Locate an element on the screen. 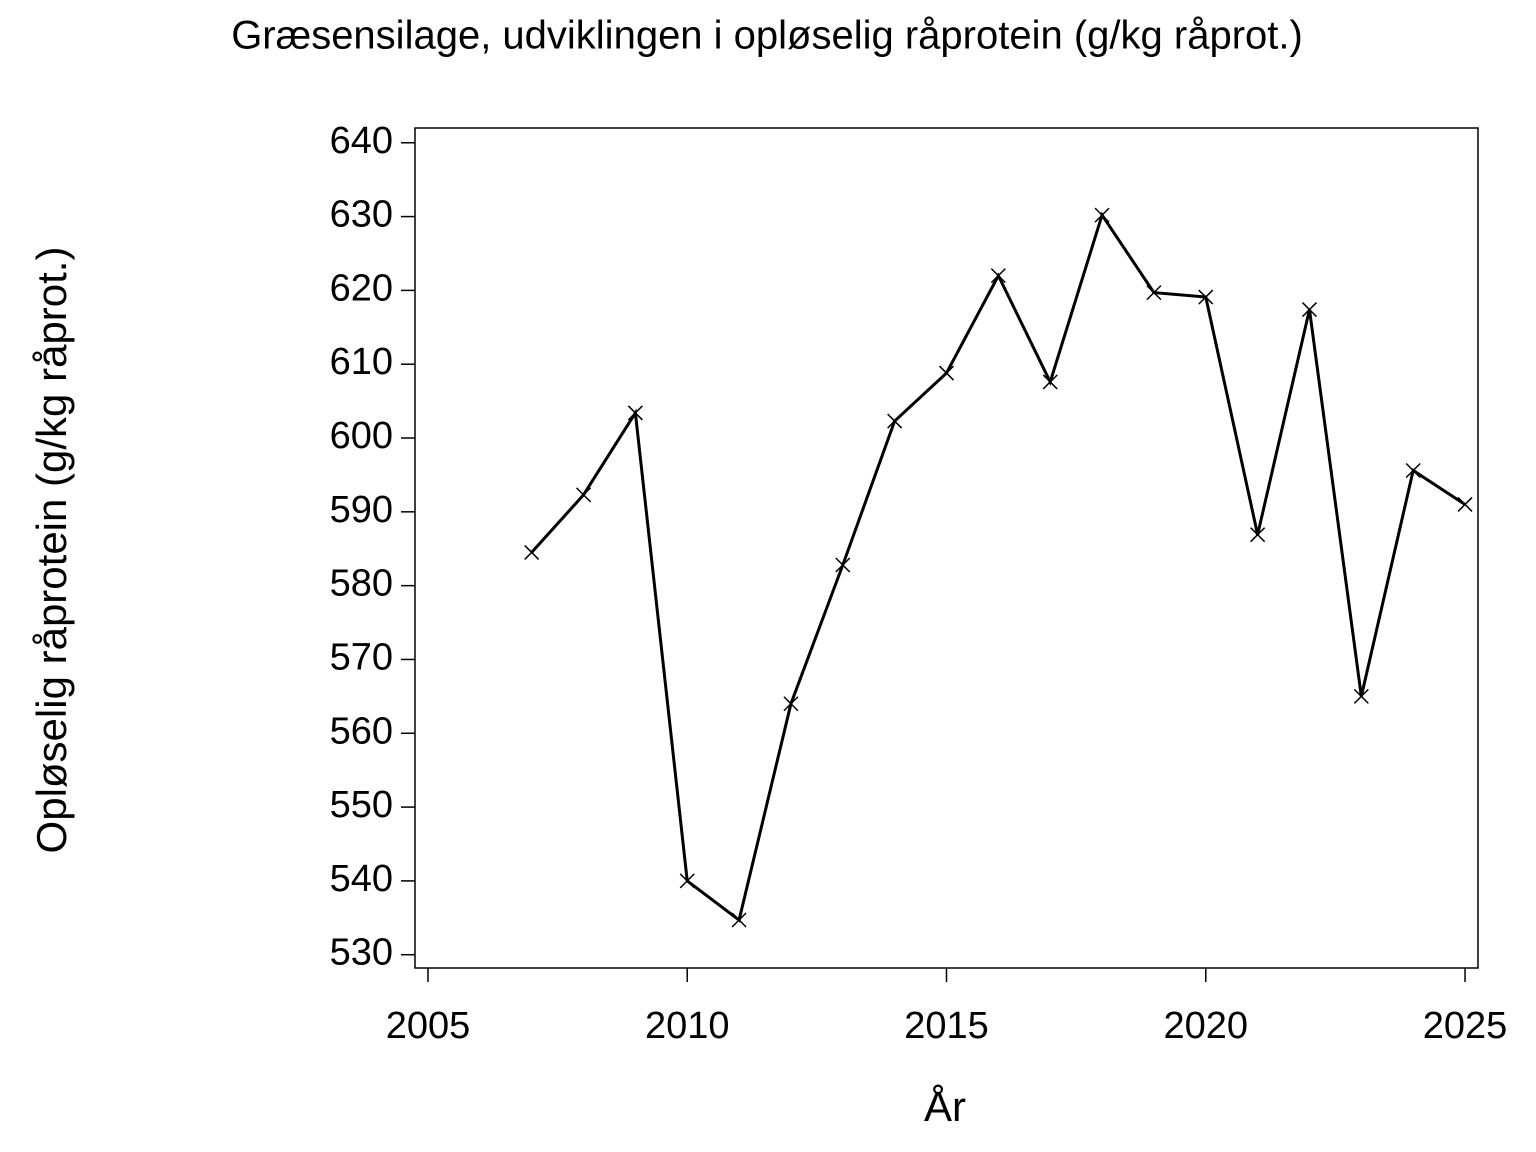 The width and height of the screenshot is (1536, 1152). y-tick-label: 590 is located at coordinates (361, 510).